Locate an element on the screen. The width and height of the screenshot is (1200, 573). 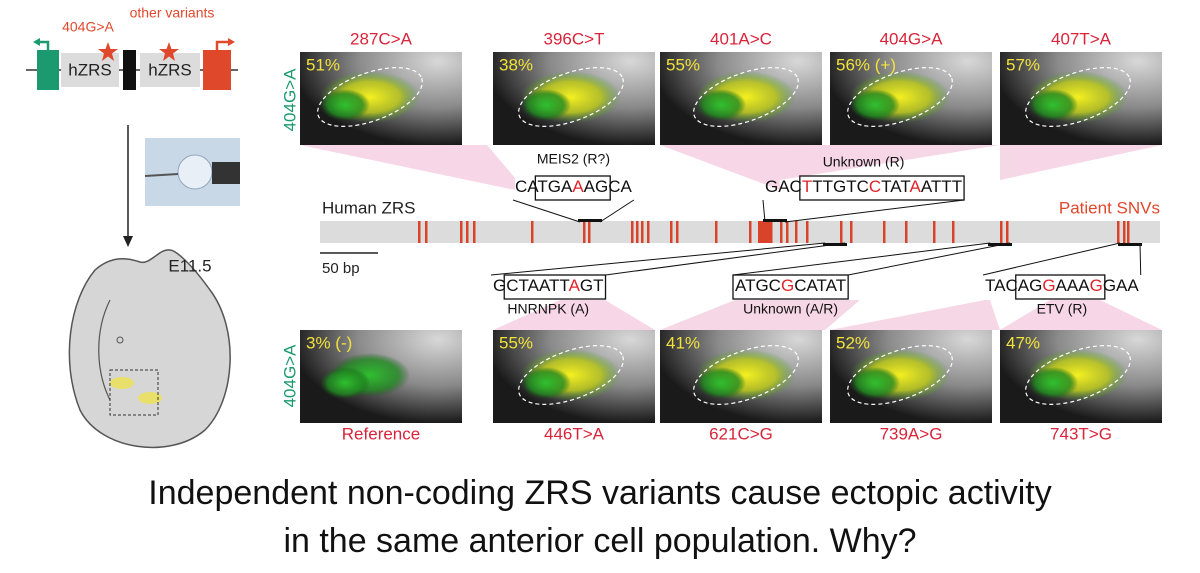
sequence-part: CA is located at coordinates (620, 186).